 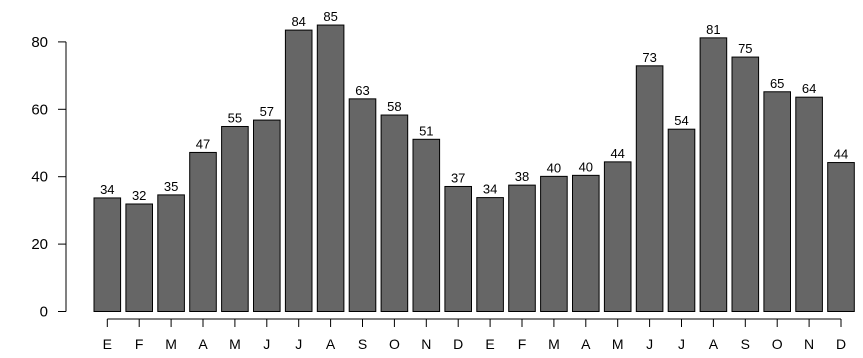 What do you see at coordinates (39, 109) in the screenshot?
I see `y-tick-label: 60` at bounding box center [39, 109].